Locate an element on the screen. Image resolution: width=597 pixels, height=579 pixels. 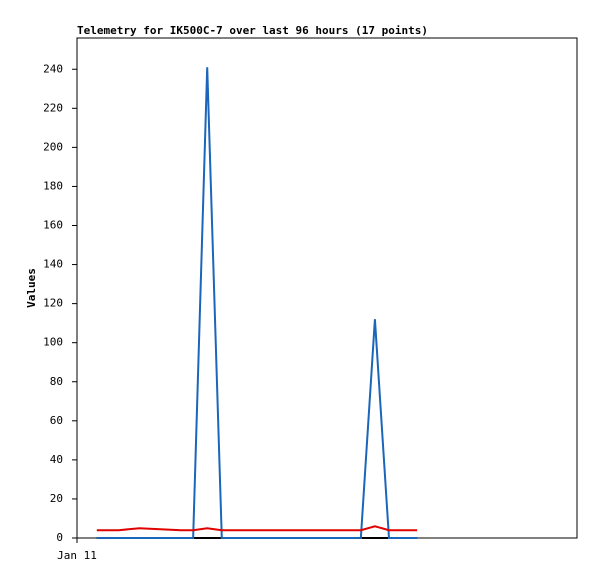
y-tick-label: 20 is located at coordinates (56, 498).